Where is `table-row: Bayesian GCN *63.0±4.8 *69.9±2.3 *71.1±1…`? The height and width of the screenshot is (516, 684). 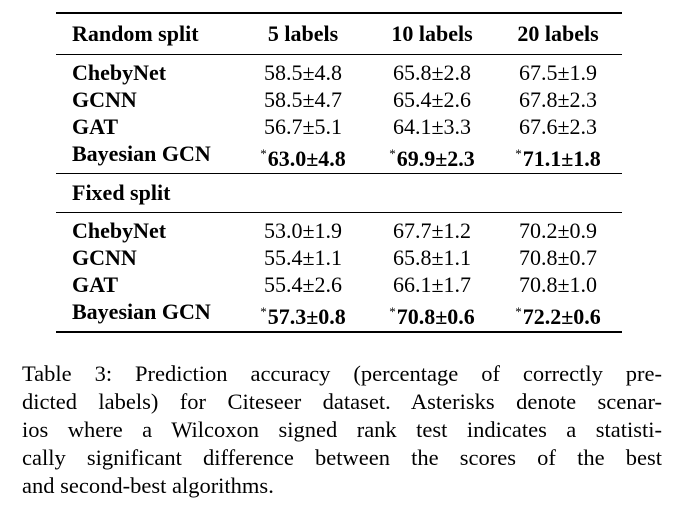 table-row: Bayesian GCN *63.0±4.8 *69.9±2.3 *71.1±1… is located at coordinates (339, 155).